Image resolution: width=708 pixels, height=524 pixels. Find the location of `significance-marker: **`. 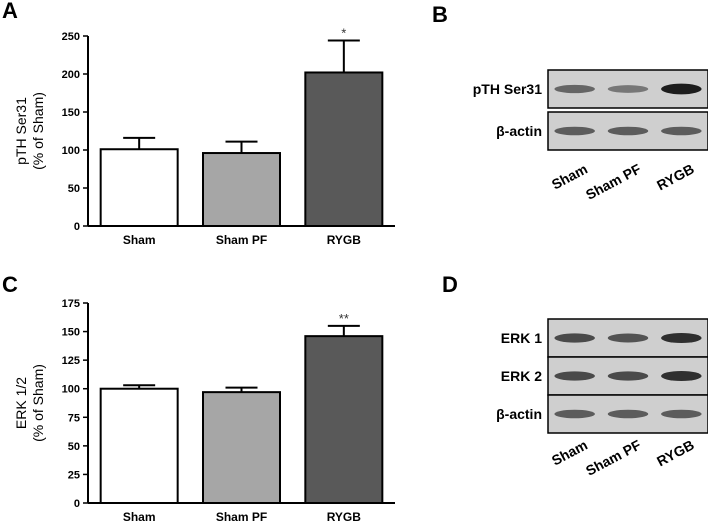

significance-marker: ** is located at coordinates (344, 318).